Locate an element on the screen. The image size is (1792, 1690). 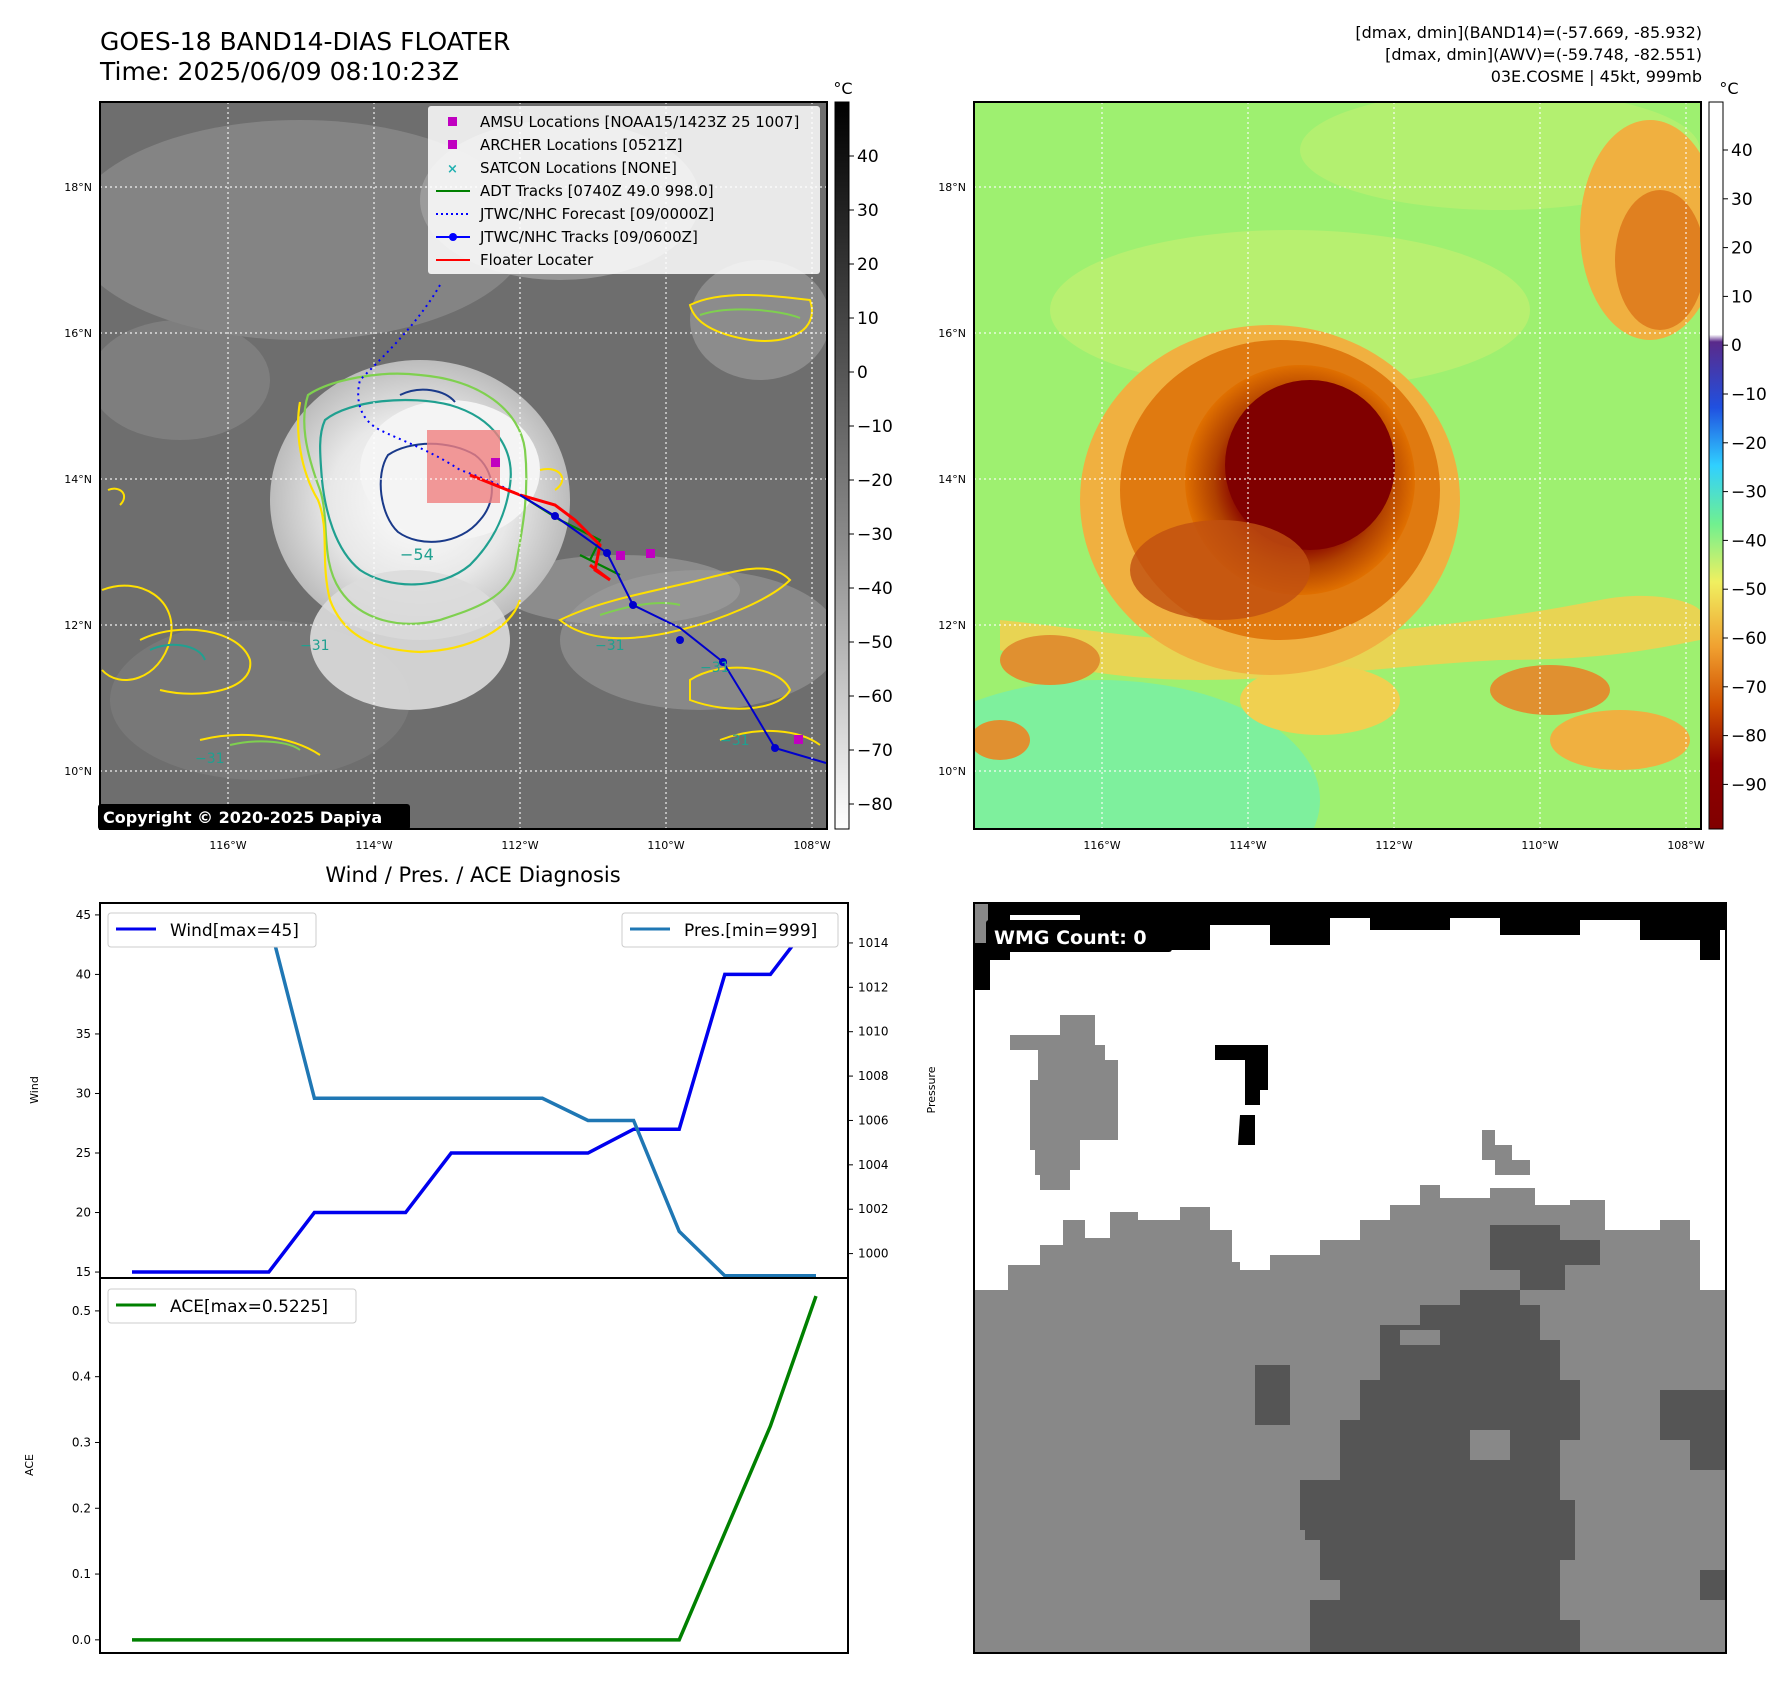
wind-tick-label: 25 is located at coordinates (83, 1153).